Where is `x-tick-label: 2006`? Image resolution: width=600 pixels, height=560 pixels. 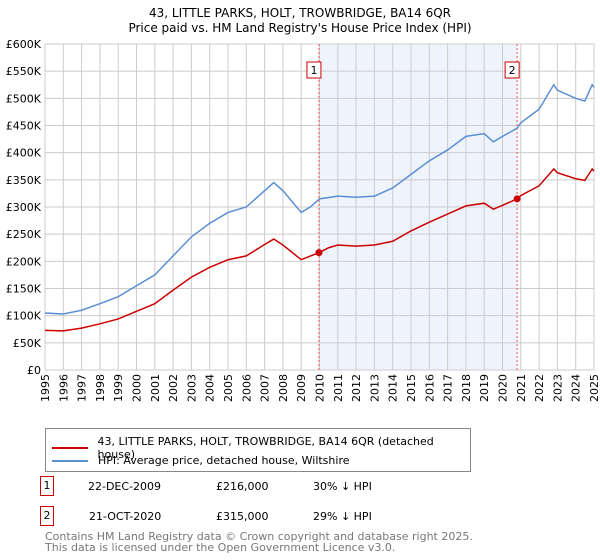
x-tick-label: 2006 is located at coordinates (246, 388).